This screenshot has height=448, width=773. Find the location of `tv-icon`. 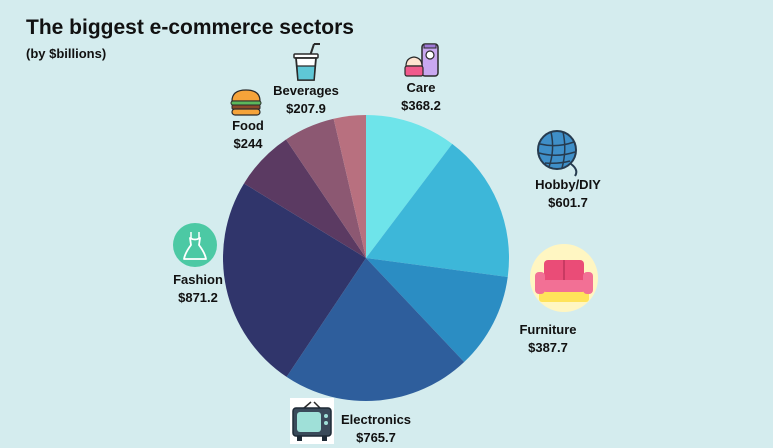

tv-icon is located at coordinates (312, 421).